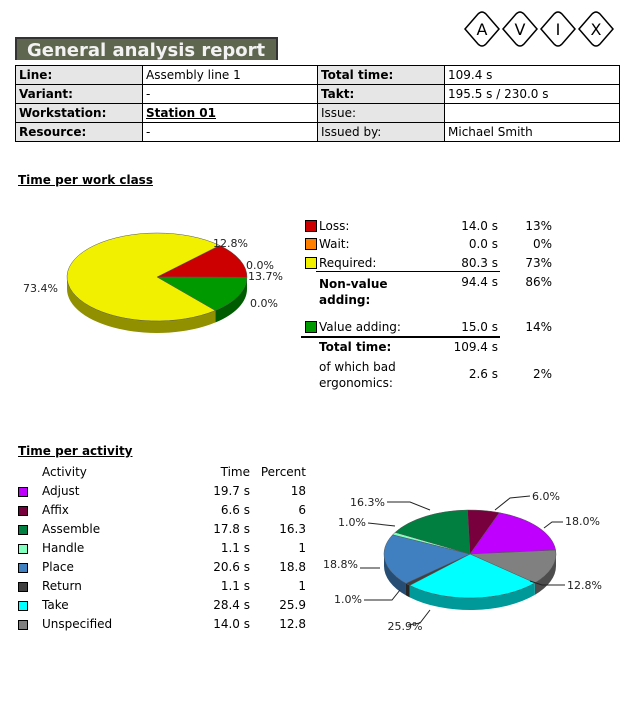 The width and height of the screenshot is (632, 707). I want to click on pie-label: 13.7%, so click(265, 276).